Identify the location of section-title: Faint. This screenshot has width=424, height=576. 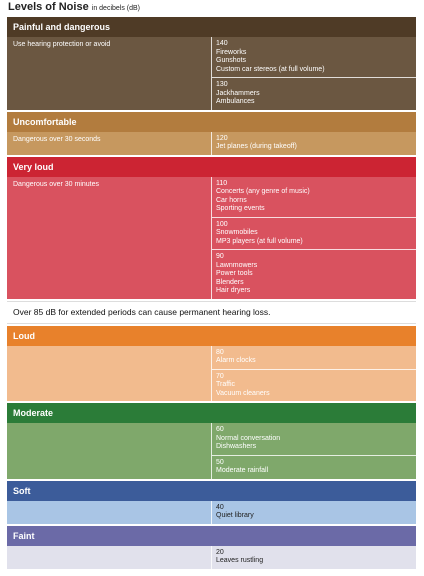
(211, 535).